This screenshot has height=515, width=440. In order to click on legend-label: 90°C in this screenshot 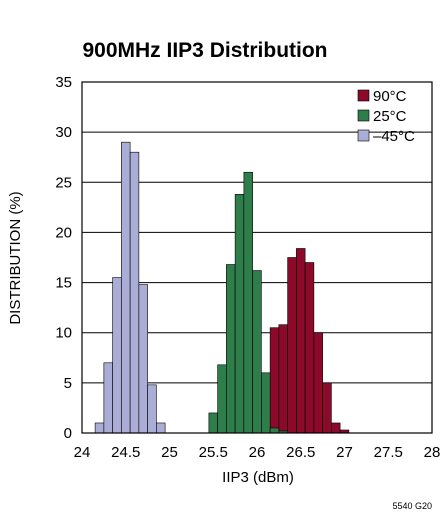, I will do `click(390, 96)`.